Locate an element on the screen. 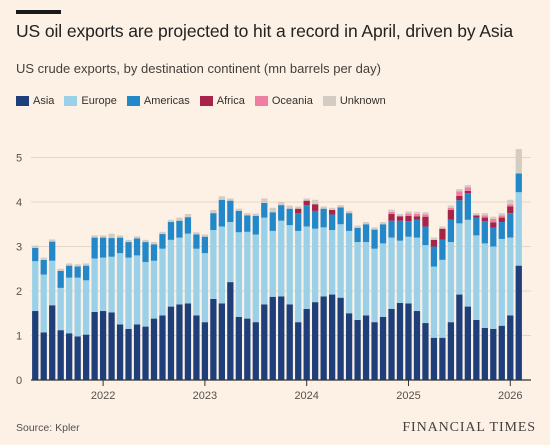 The width and height of the screenshot is (550, 445). bar-segment-oceania is located at coordinates (467, 189).